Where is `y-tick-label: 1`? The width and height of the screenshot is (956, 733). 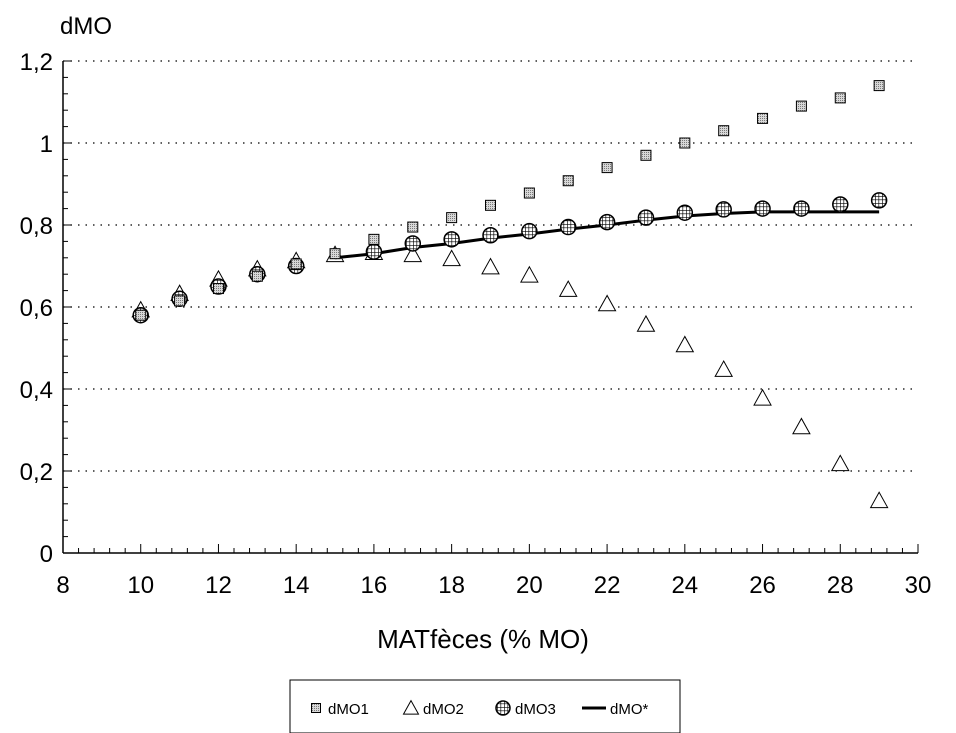
y-tick-label: 1 is located at coordinates (46, 144).